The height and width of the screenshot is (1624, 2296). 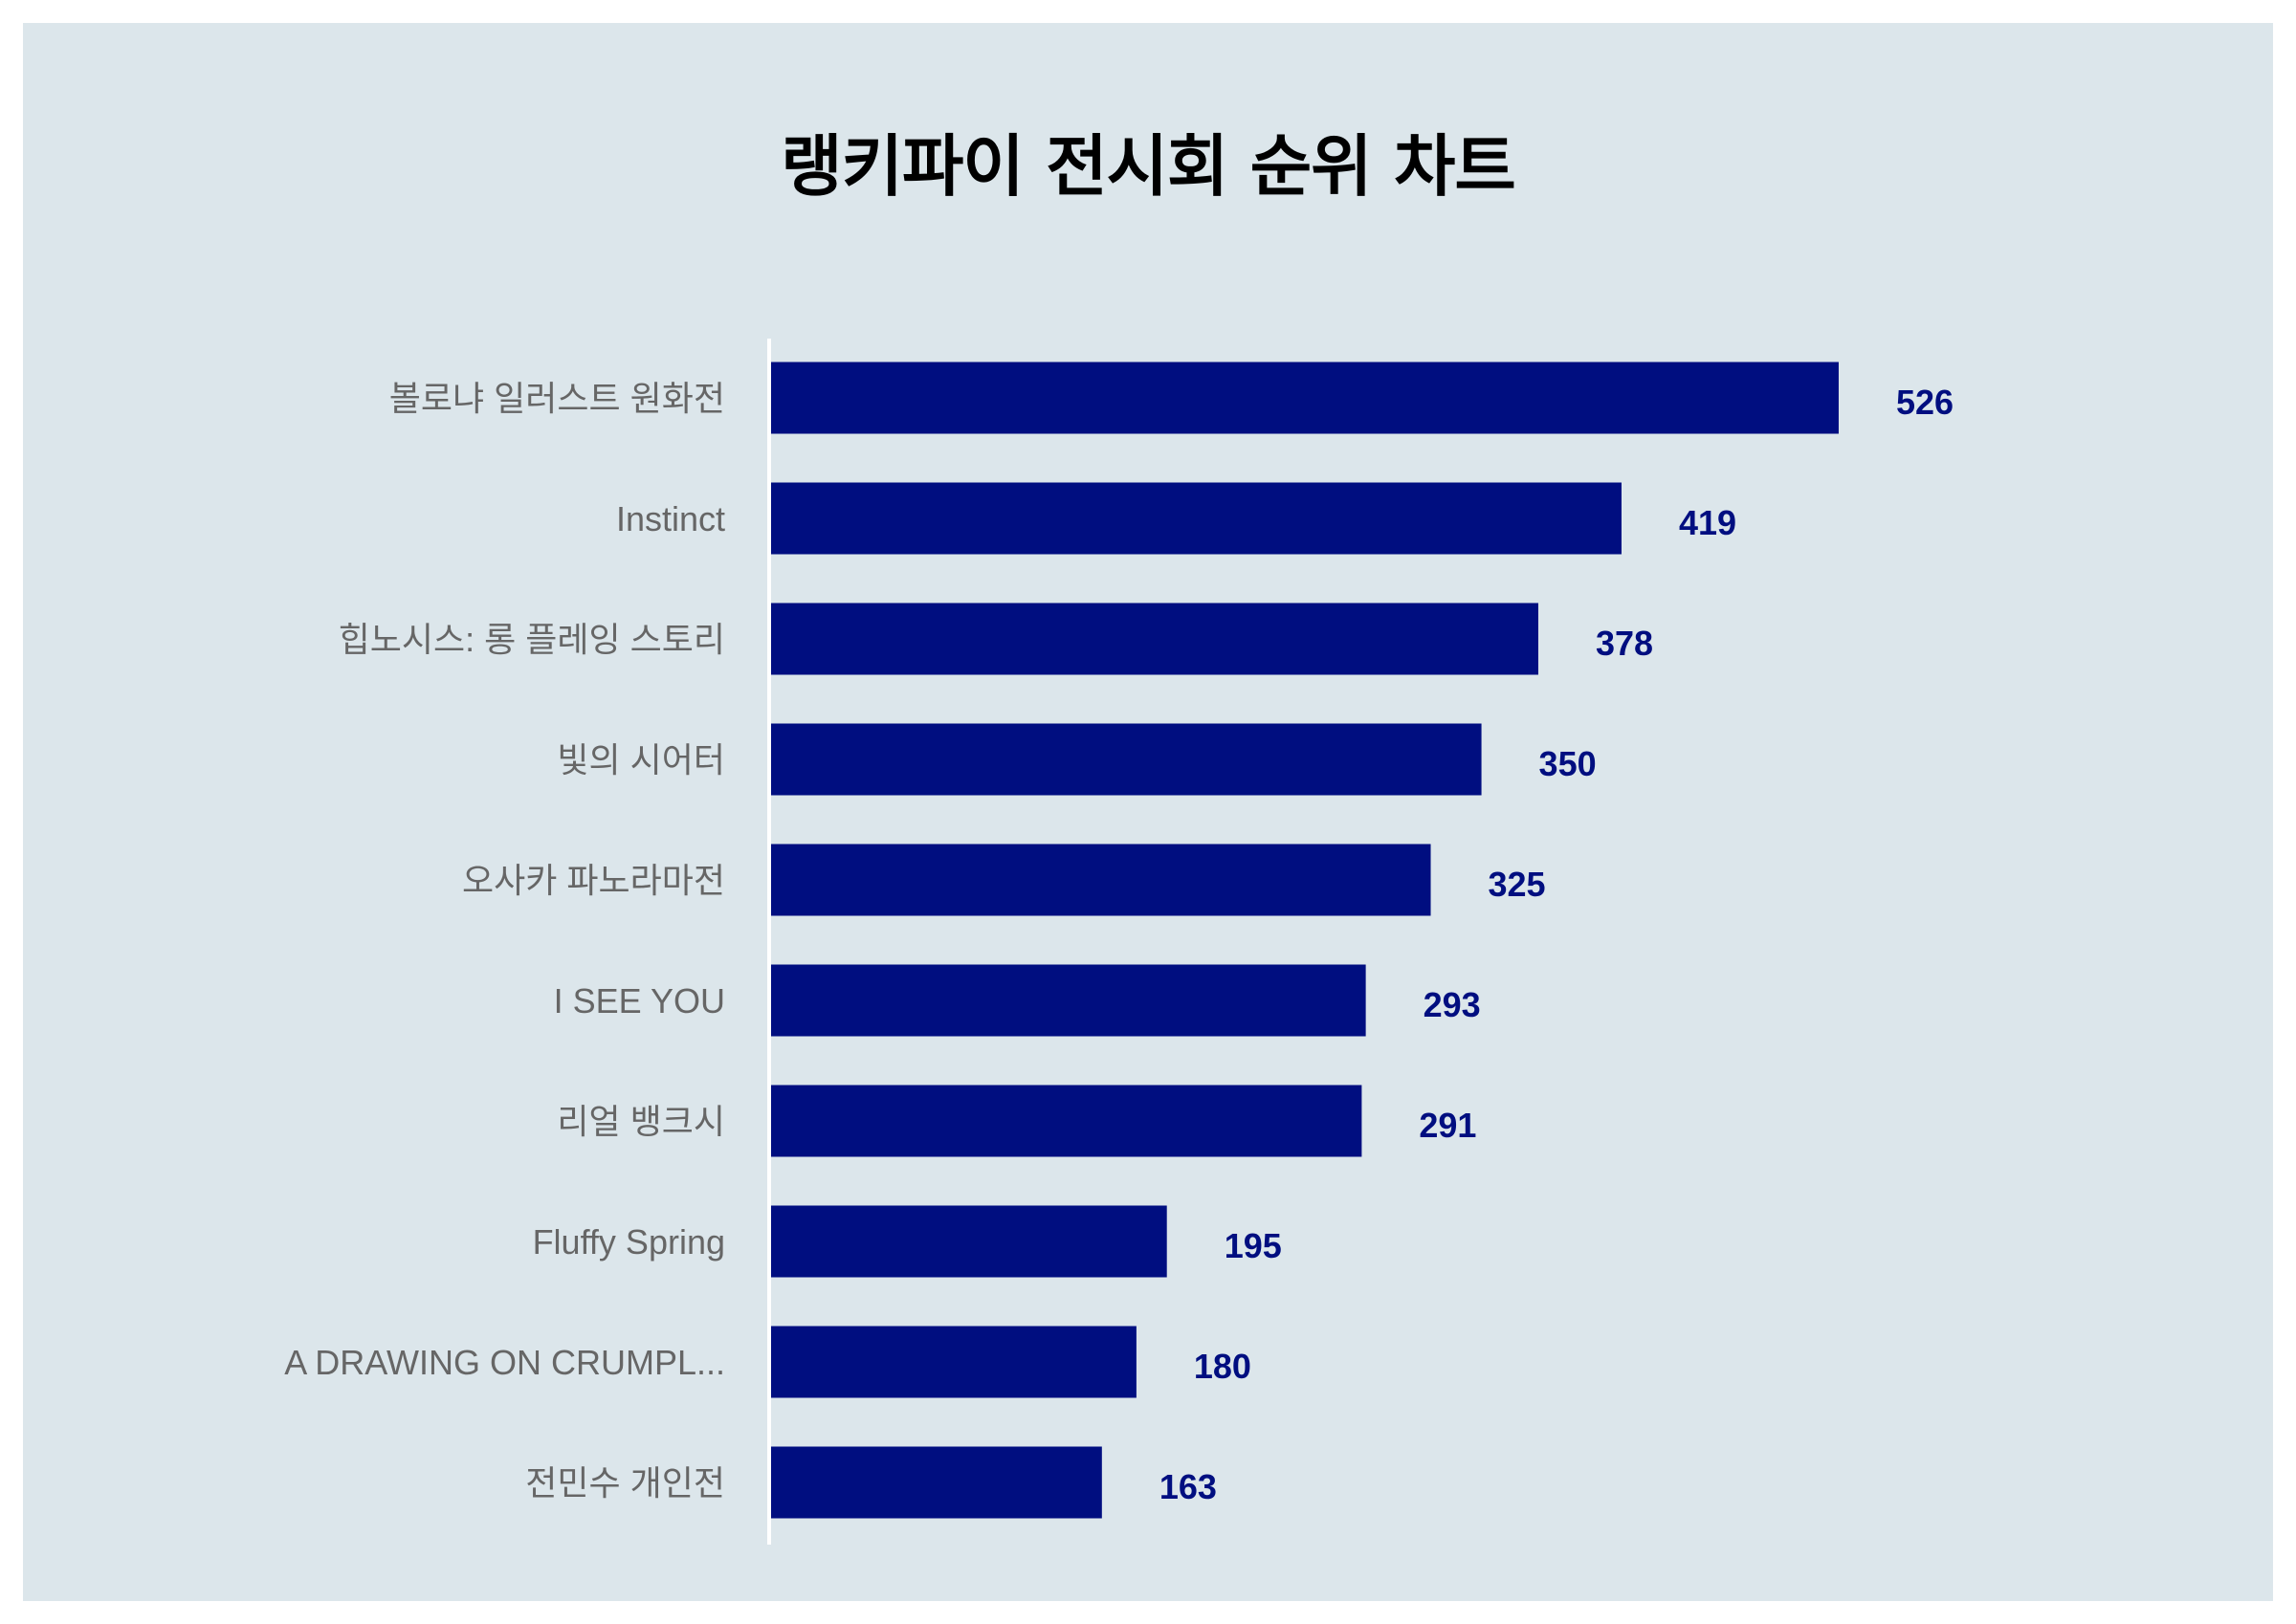 What do you see at coordinates (1624, 644) in the screenshot?
I see `value-label-2: 378` at bounding box center [1624, 644].